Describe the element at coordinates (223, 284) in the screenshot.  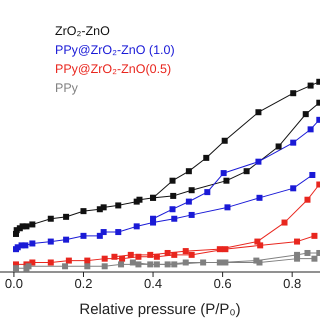
I see `x-tick-label: 0.6` at that location.